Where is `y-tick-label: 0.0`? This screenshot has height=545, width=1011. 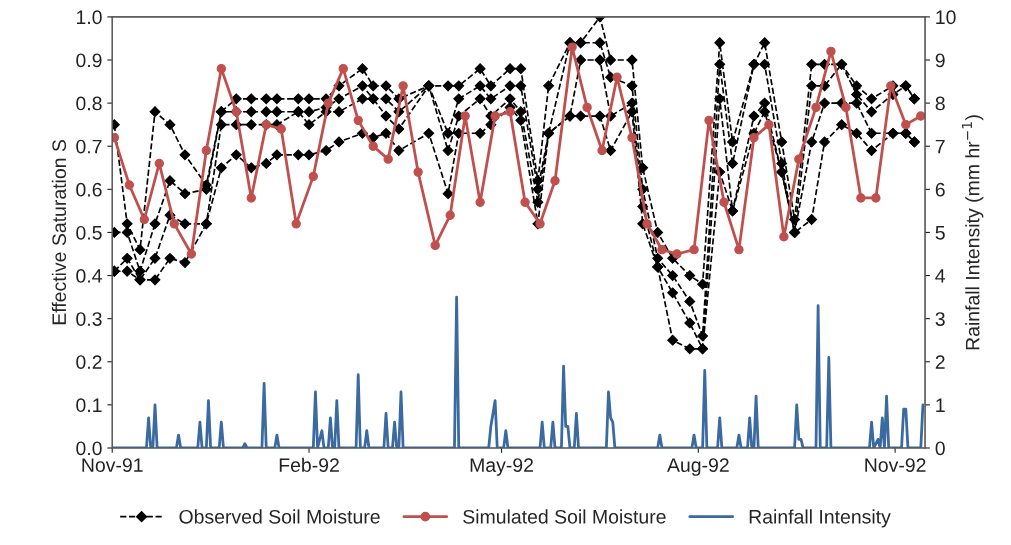
y-tick-label: 0.0 is located at coordinates (89, 448).